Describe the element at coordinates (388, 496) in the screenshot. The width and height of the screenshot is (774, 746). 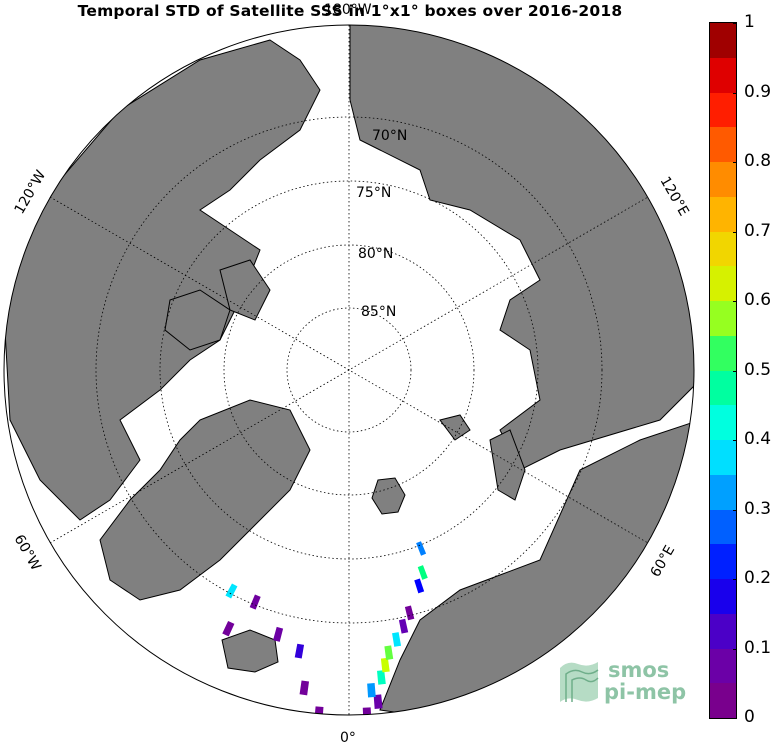
I see `land-svalbard` at that location.